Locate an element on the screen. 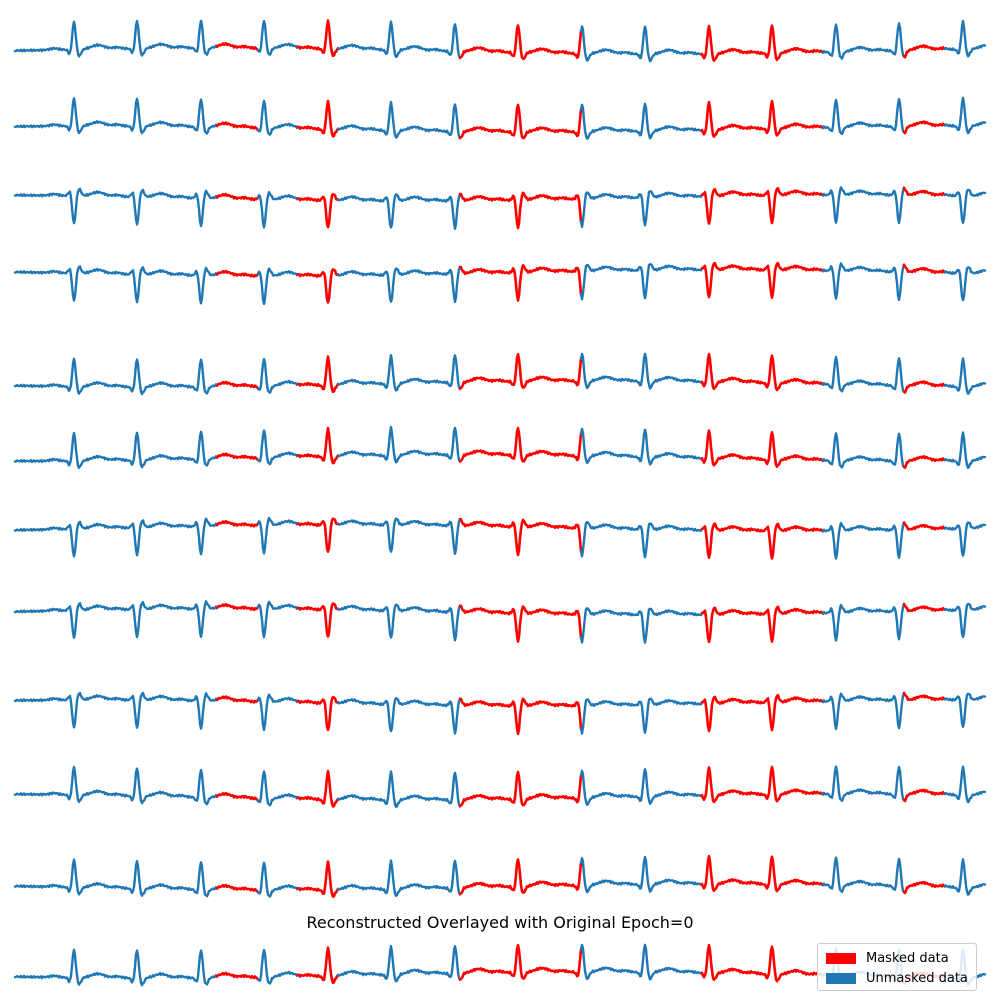 Image resolution: width=1000 pixels, height=1000 pixels. legend-swatch-masked is located at coordinates (841, 958).